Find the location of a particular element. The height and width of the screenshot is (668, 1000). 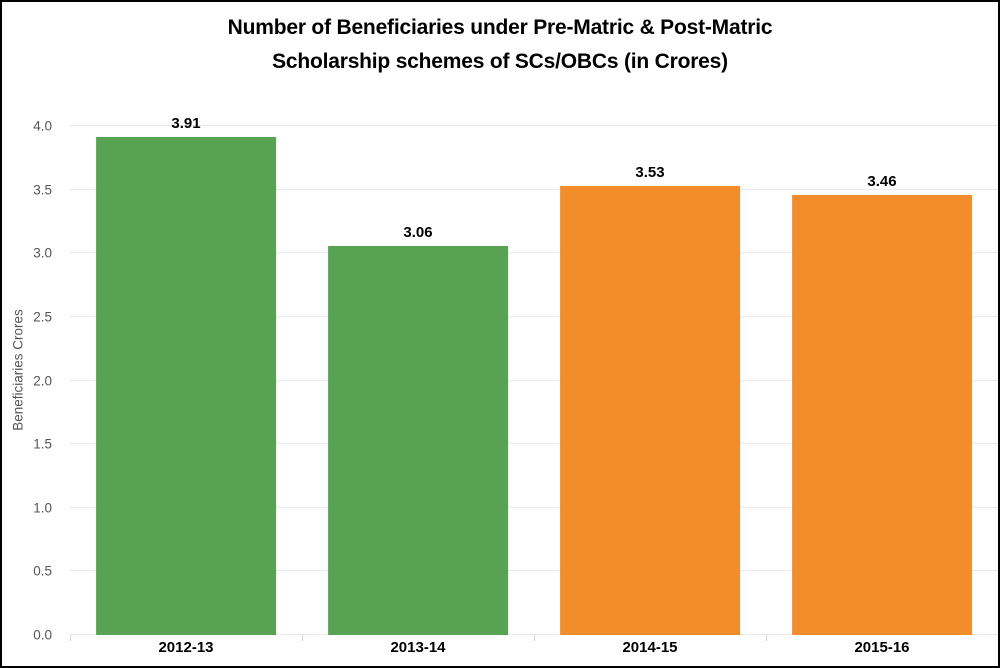

y-tick-label: 0.0 is located at coordinates (42, 635).